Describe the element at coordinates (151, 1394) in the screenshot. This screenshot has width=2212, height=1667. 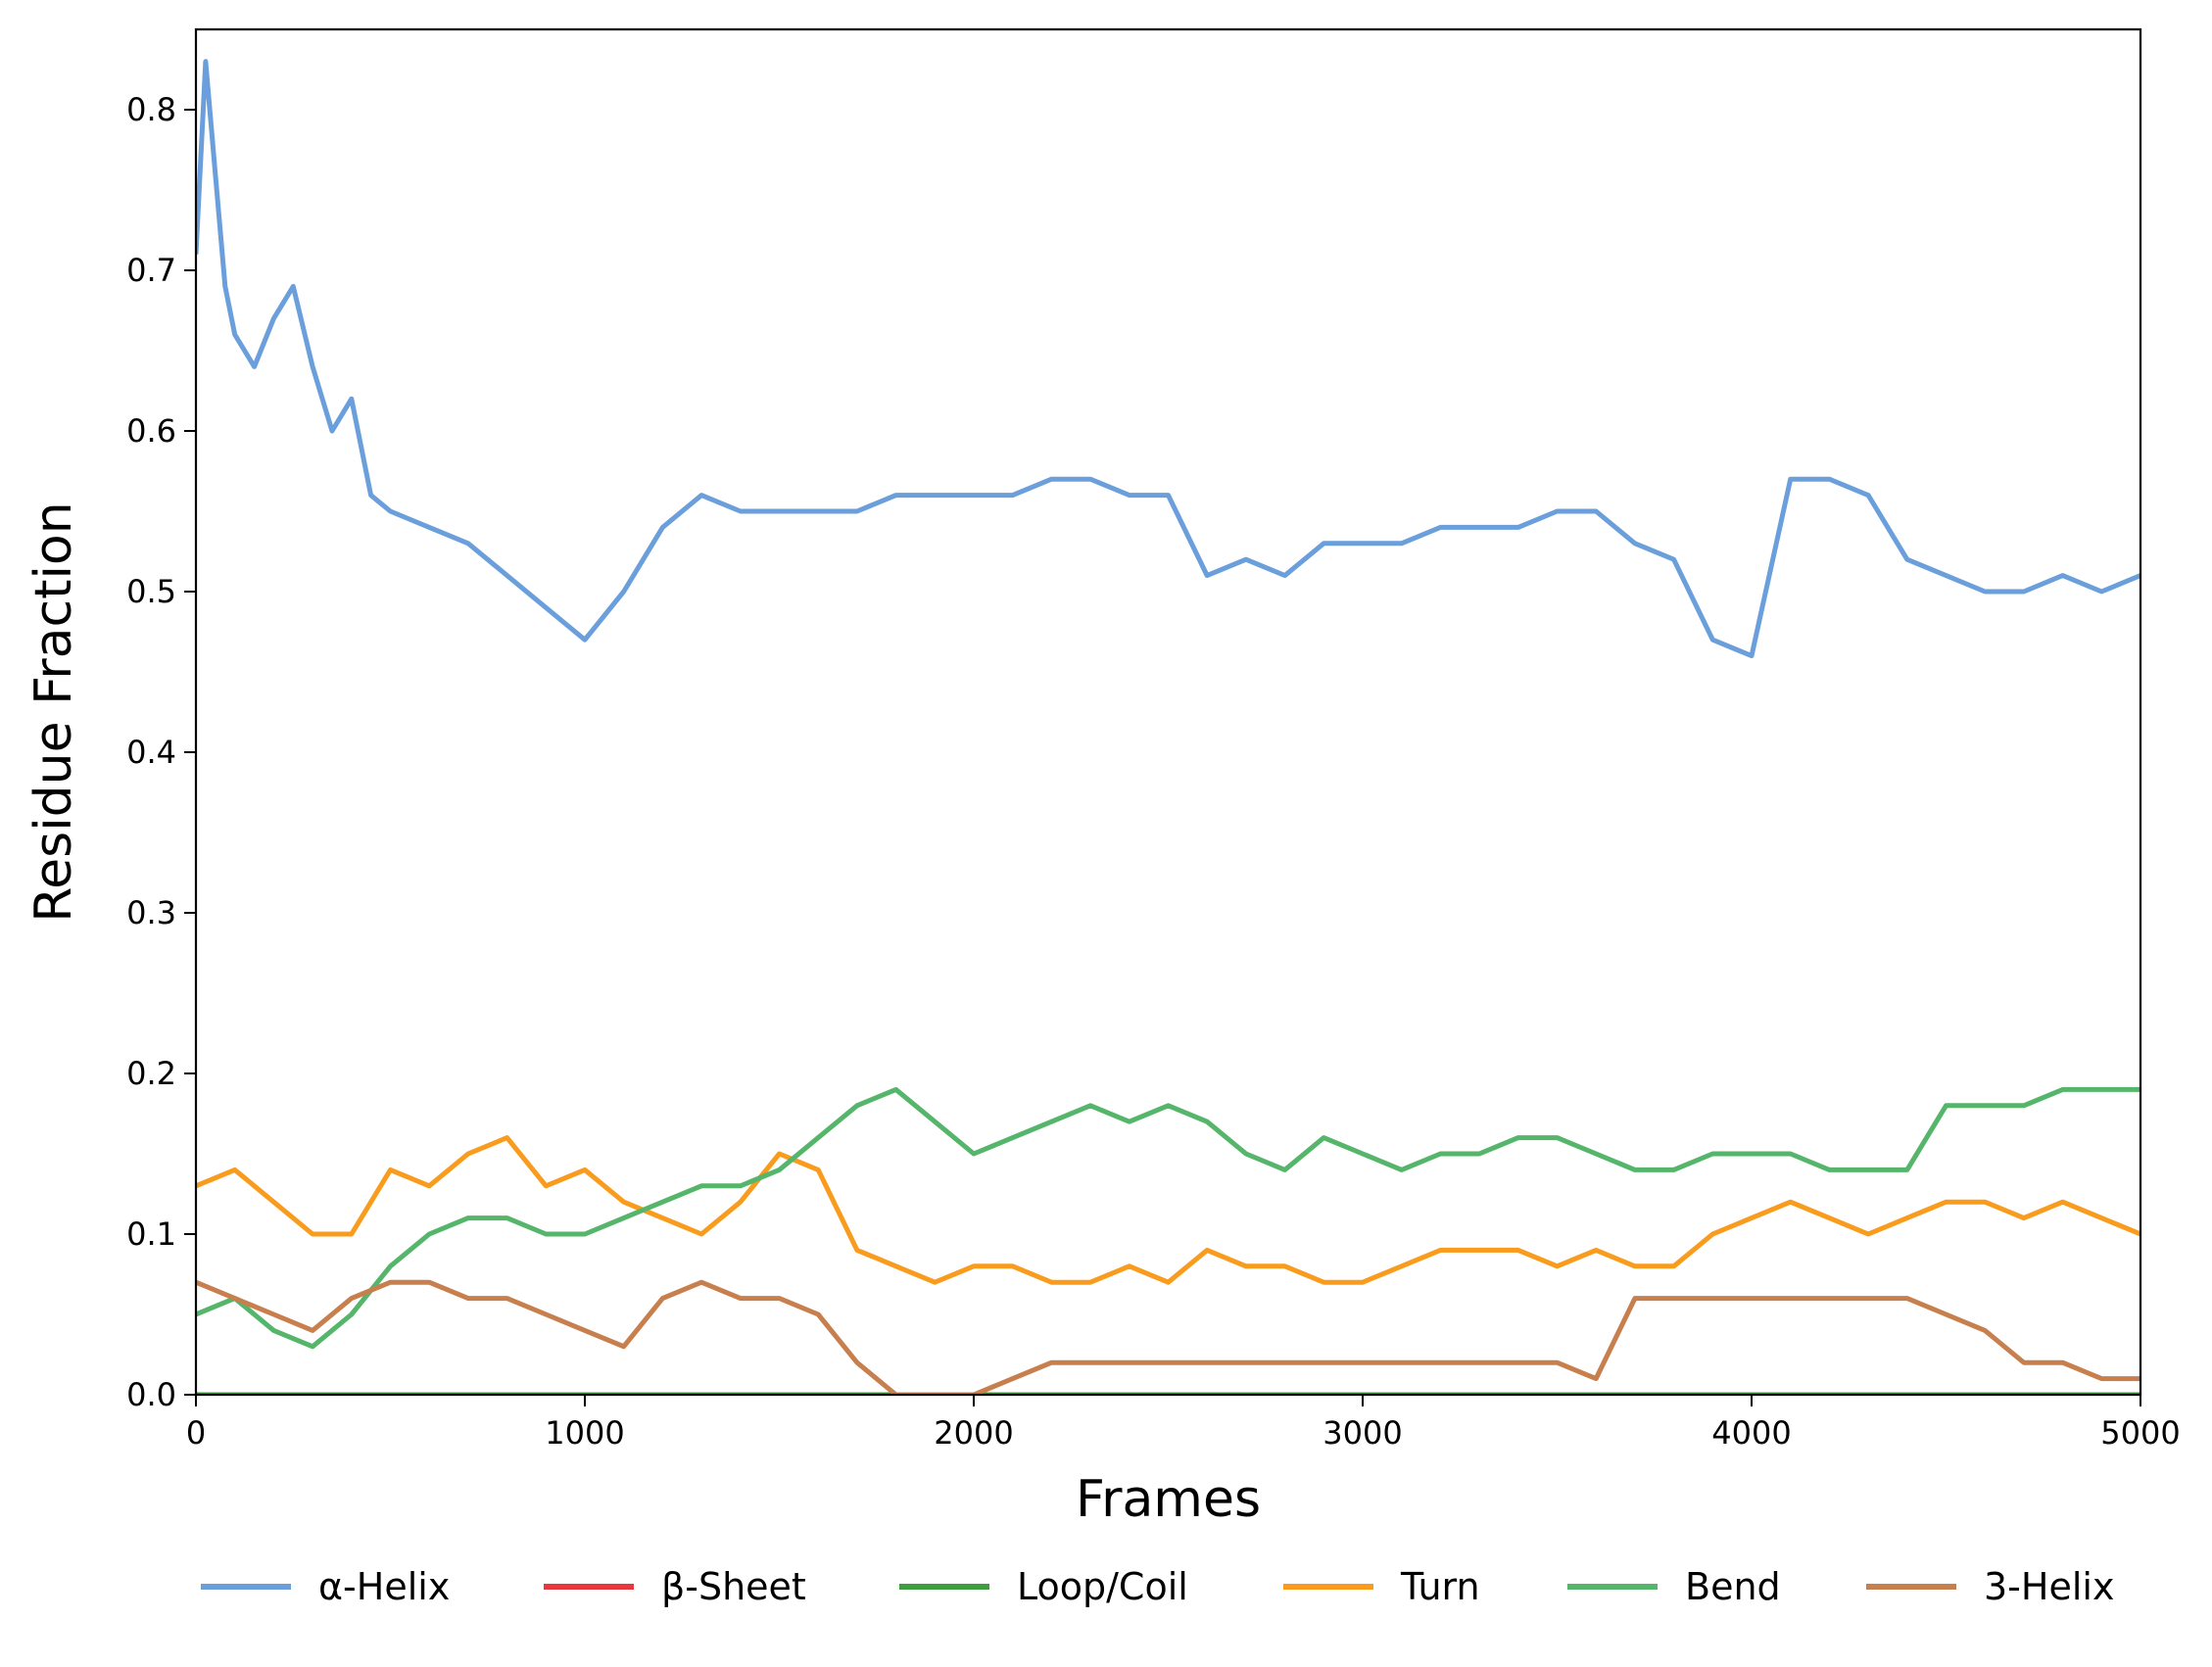
I see `y-tick-label: 0.0` at that location.